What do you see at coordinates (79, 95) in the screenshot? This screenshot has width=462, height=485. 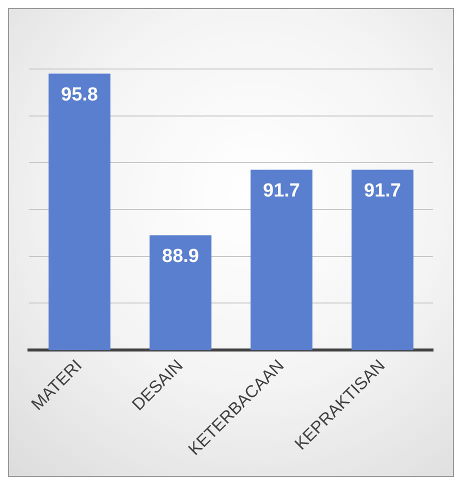 I see `data-label: 95.8` at bounding box center [79, 95].